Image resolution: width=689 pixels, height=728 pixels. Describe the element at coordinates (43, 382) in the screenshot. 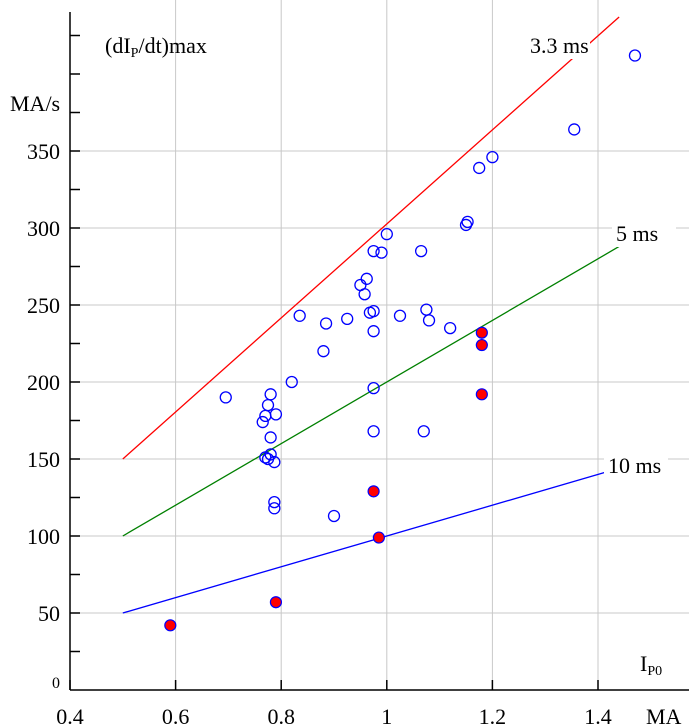

I see `y-tick-label: 200` at that location.